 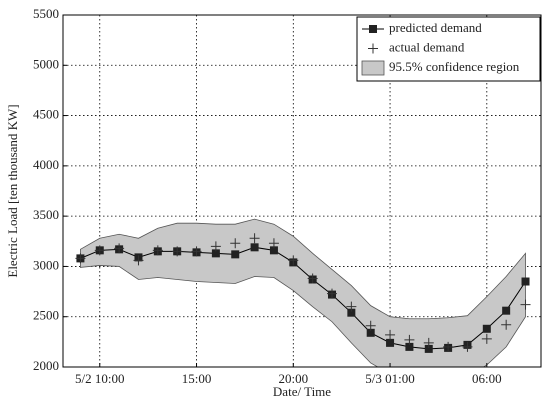 I want to click on legend-label: actual demand, so click(x=427, y=46).